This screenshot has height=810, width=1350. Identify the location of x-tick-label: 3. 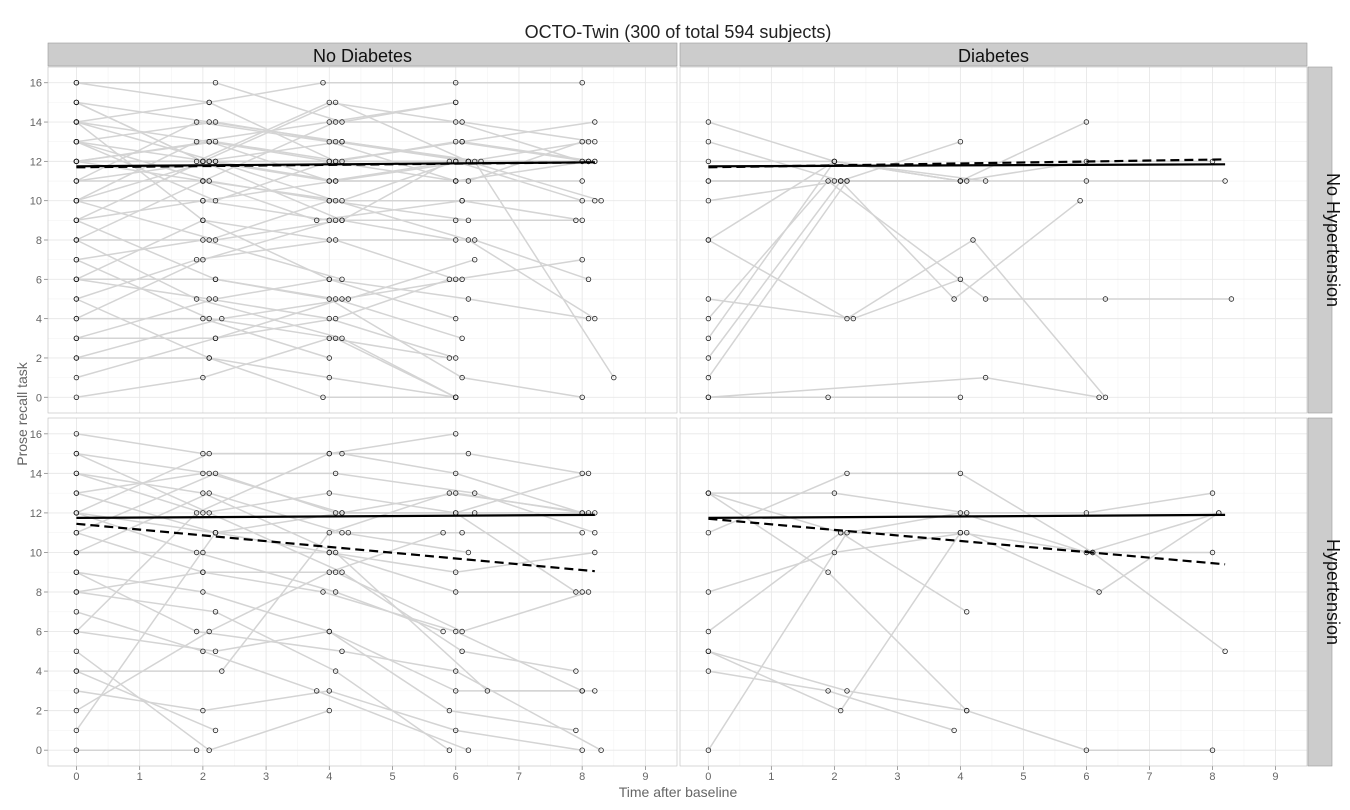
(266, 777).